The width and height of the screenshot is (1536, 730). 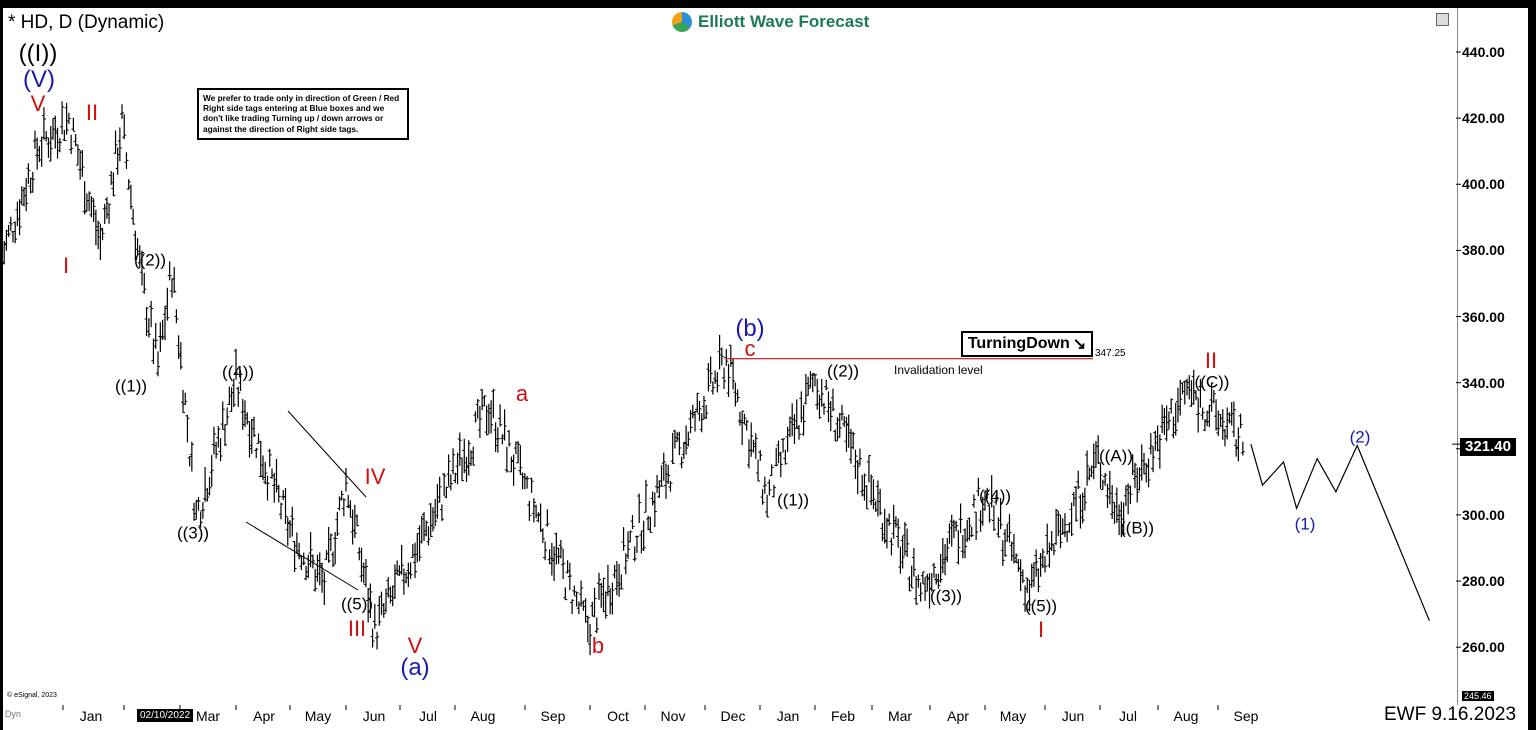 I want to click on invalidation-label: Invalidation level, so click(x=938, y=370).